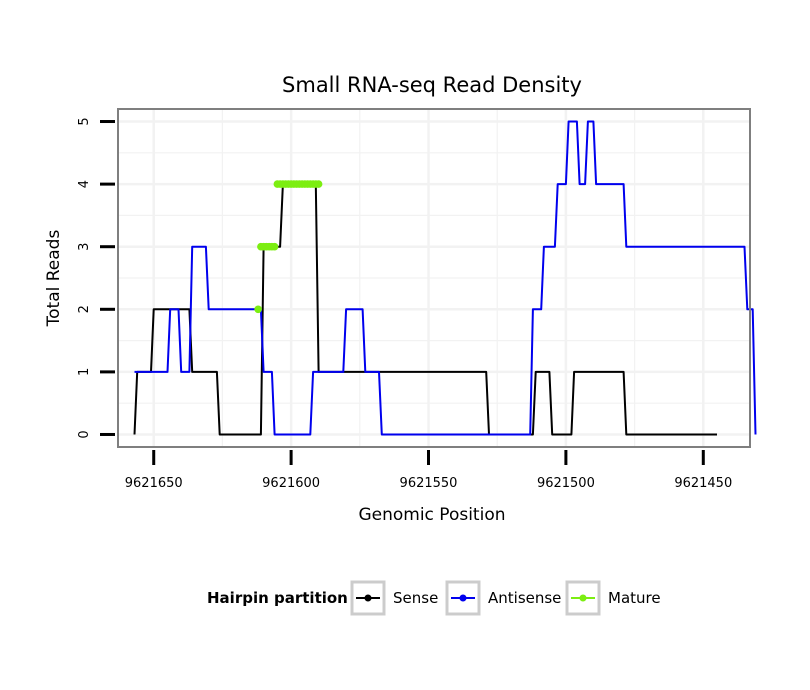  Describe the element at coordinates (84, 372) in the screenshot. I see `y-tick-label: 1` at that location.